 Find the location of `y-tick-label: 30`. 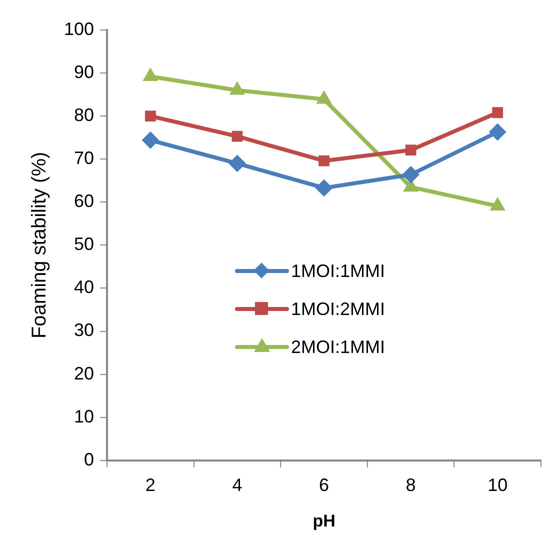

y-tick-label: 30 is located at coordinates (84, 330).